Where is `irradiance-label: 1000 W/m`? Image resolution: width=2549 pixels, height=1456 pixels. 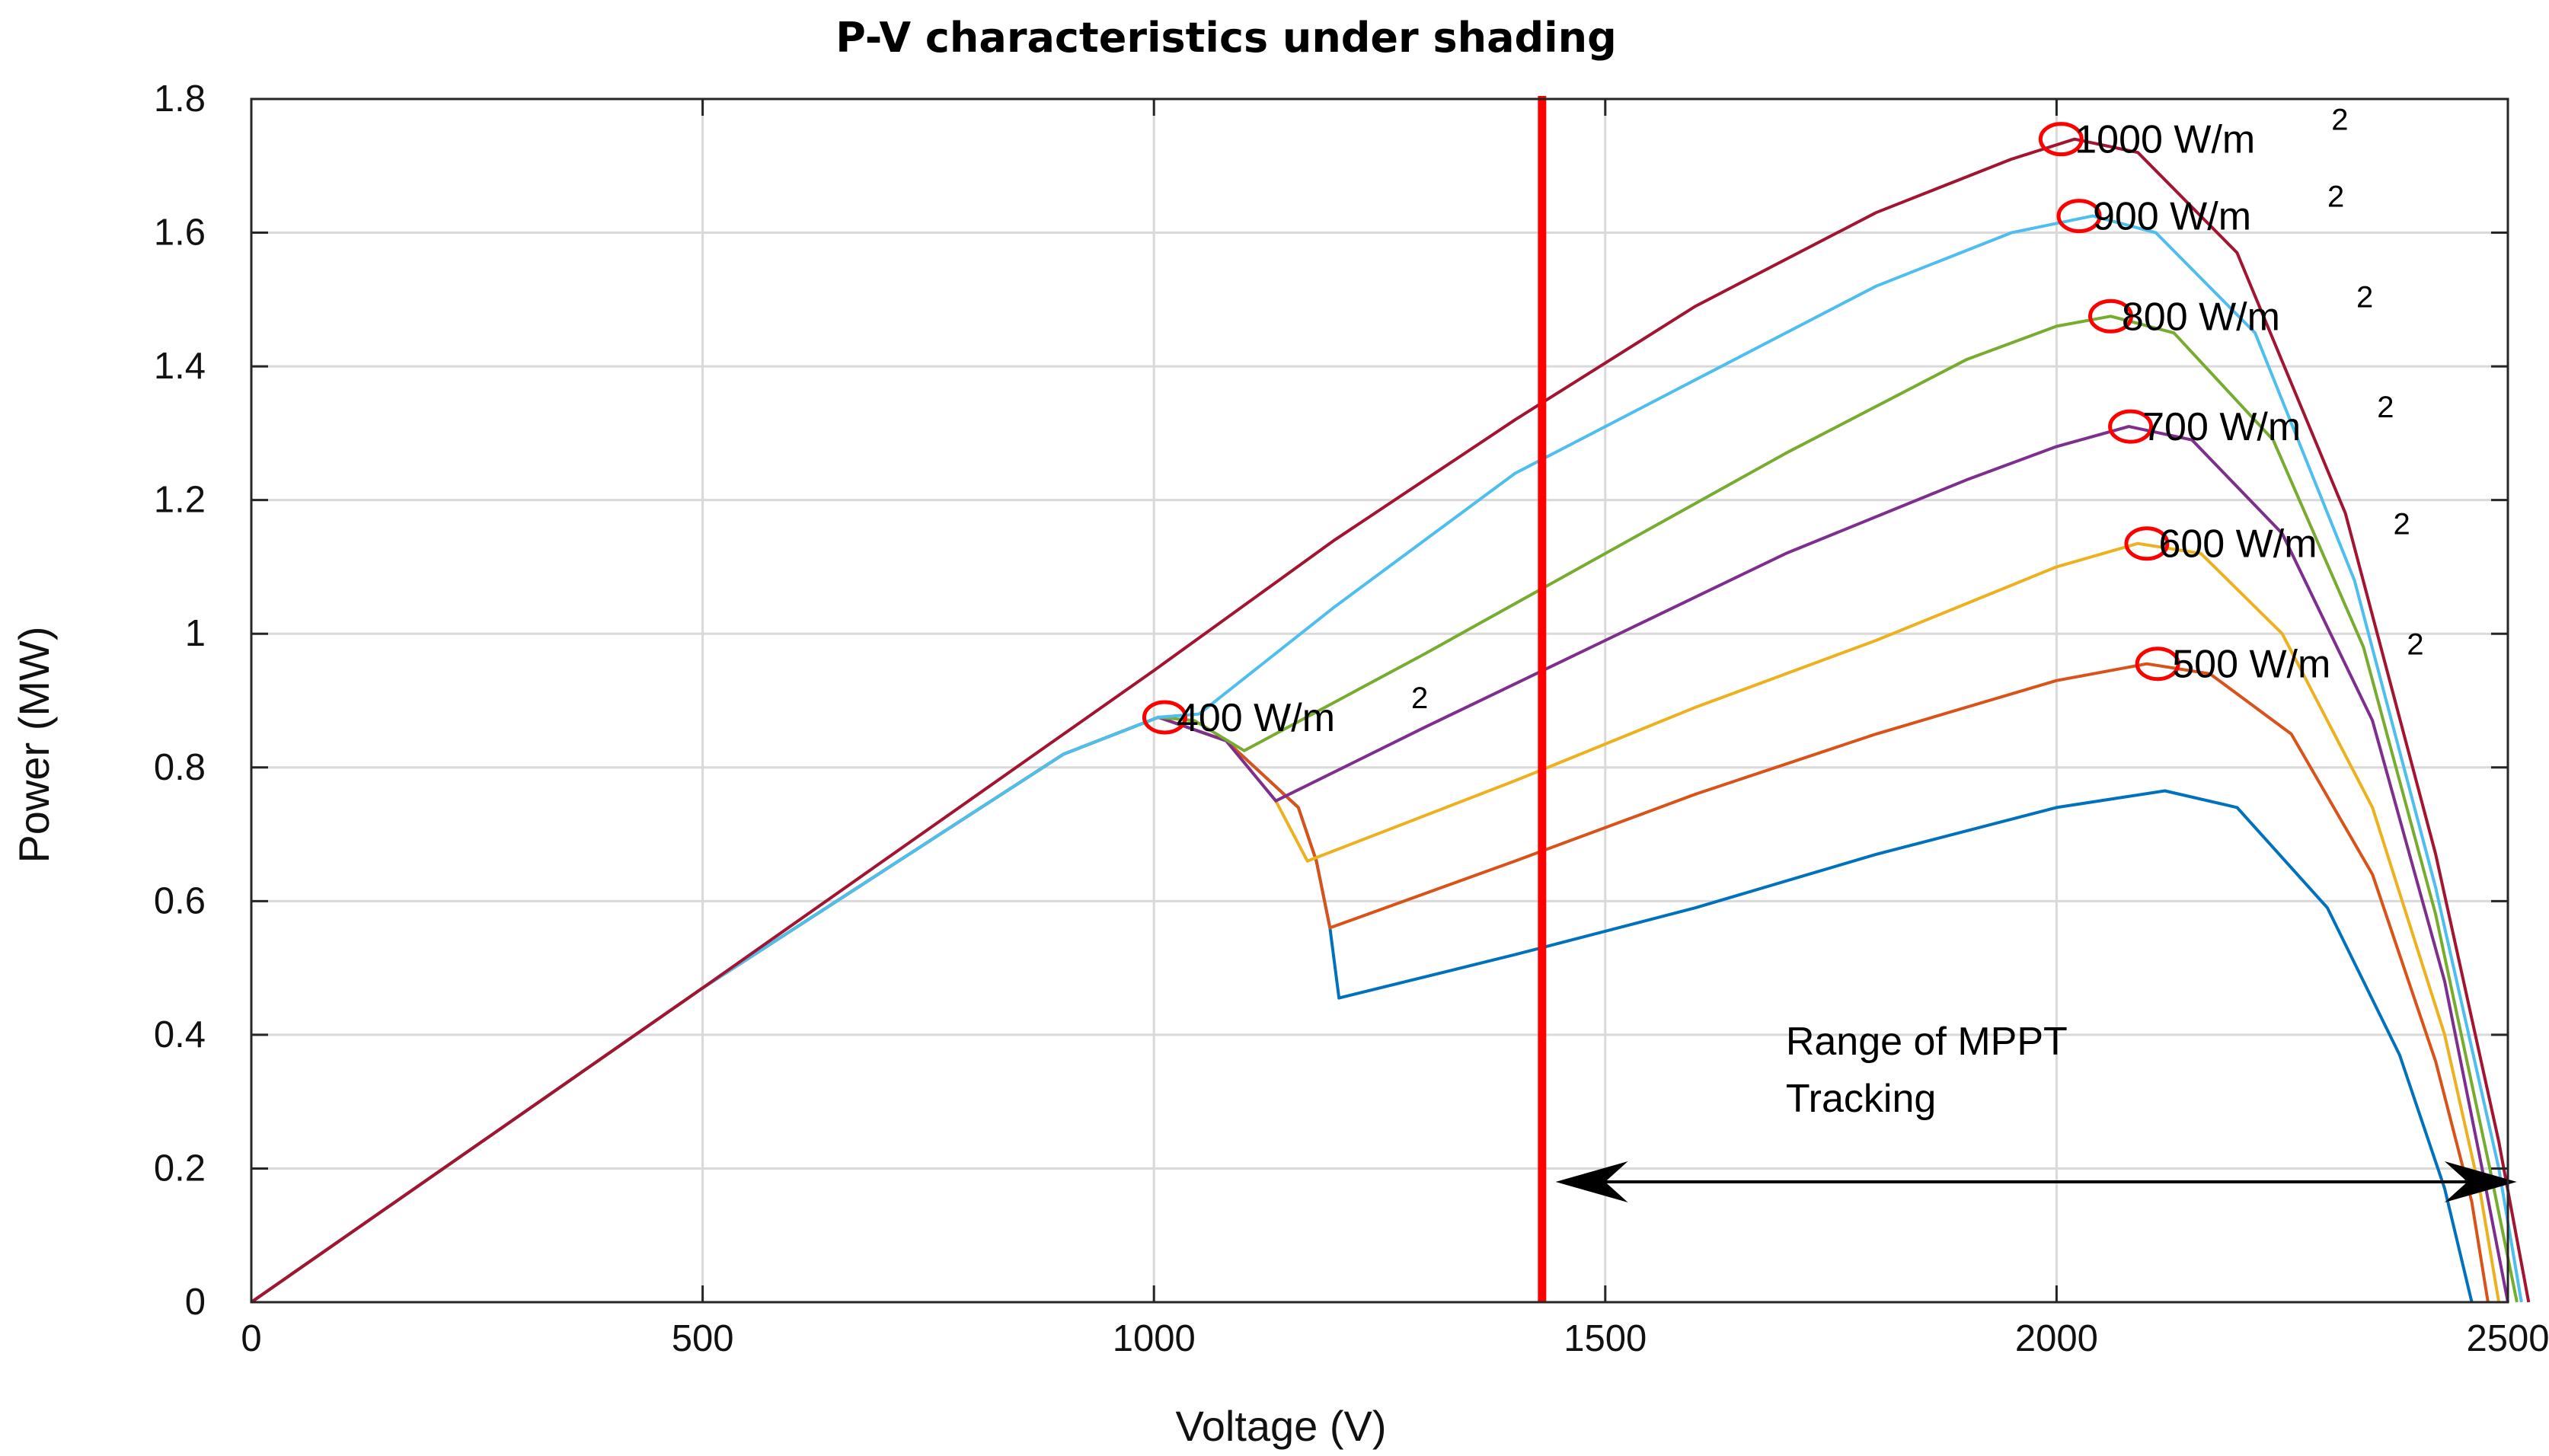
irradiance-label: 1000 W/m is located at coordinates (2165, 140).